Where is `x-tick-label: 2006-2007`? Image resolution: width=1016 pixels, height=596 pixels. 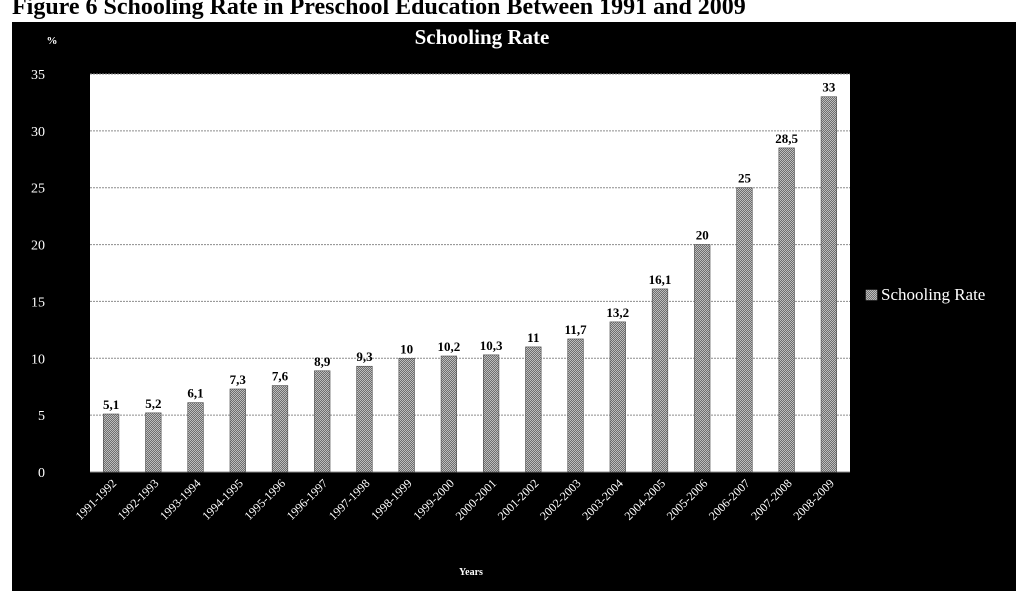 x-tick-label: 2006-2007 is located at coordinates (729, 499).